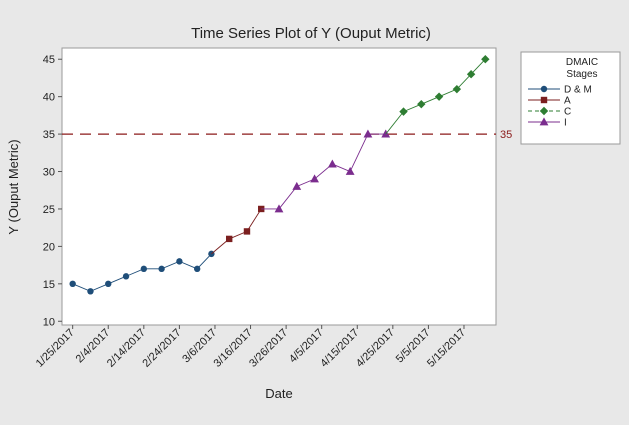 The width and height of the screenshot is (629, 425). Describe the element at coordinates (49, 98) in the screenshot. I see `y-tick-label: 40` at that location.